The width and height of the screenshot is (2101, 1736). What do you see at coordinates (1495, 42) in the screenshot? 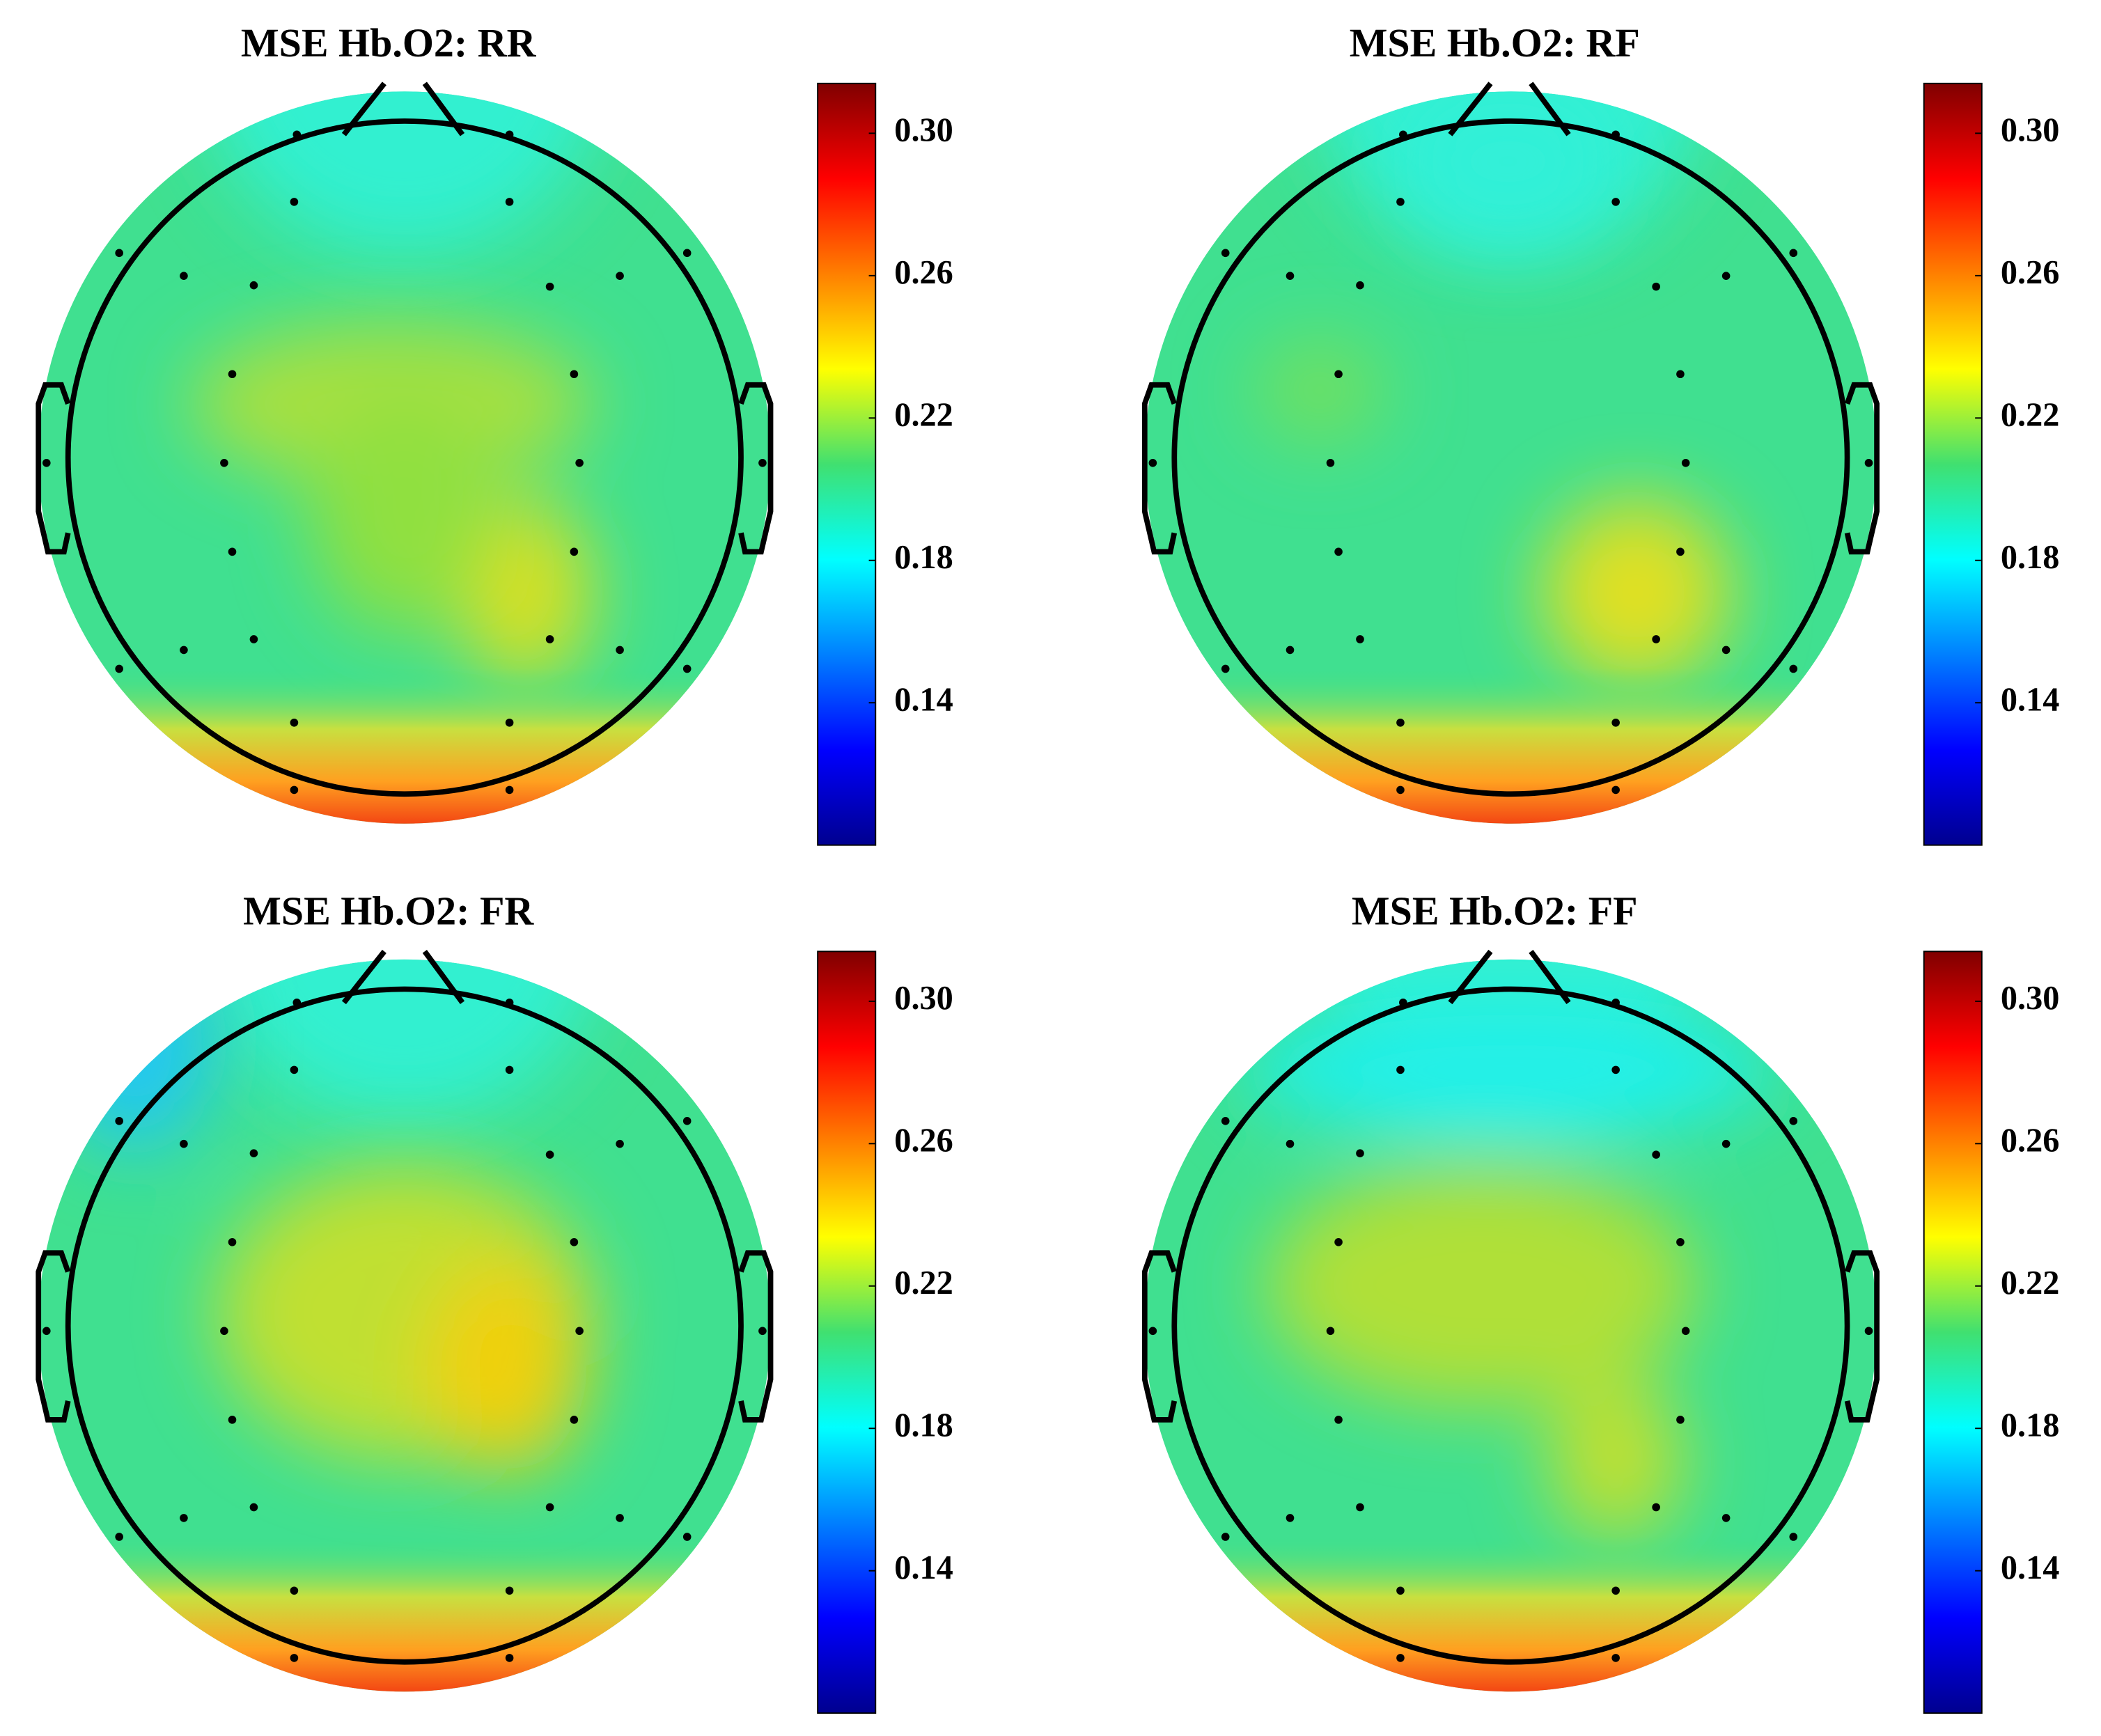
I see `chart-title: MSE Hb.O2: RF` at bounding box center [1495, 42].